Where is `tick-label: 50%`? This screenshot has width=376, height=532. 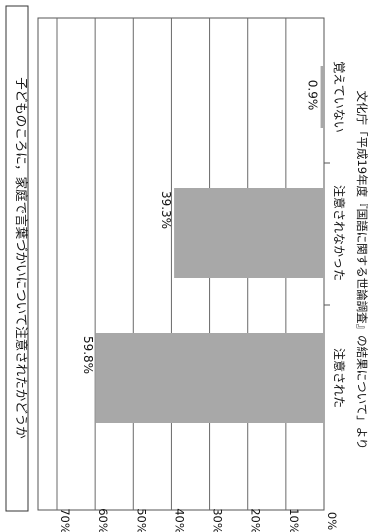 tick-label: 50% is located at coordinates (141, 520).